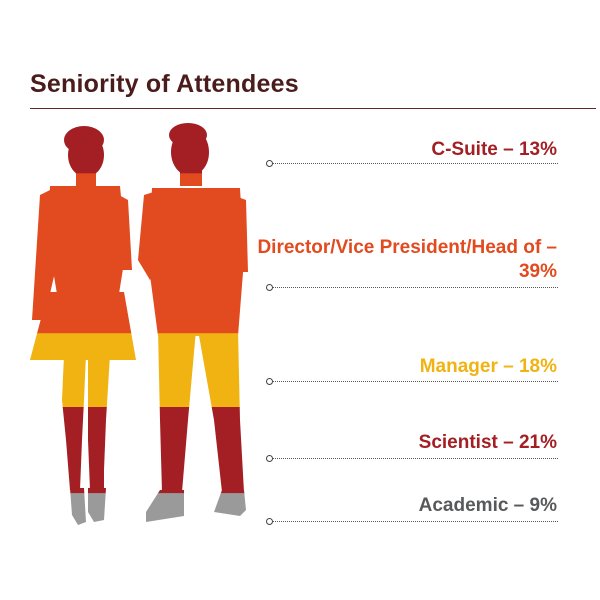  Describe the element at coordinates (83, 509) in the screenshot. I see `woman-band-academic` at that location.